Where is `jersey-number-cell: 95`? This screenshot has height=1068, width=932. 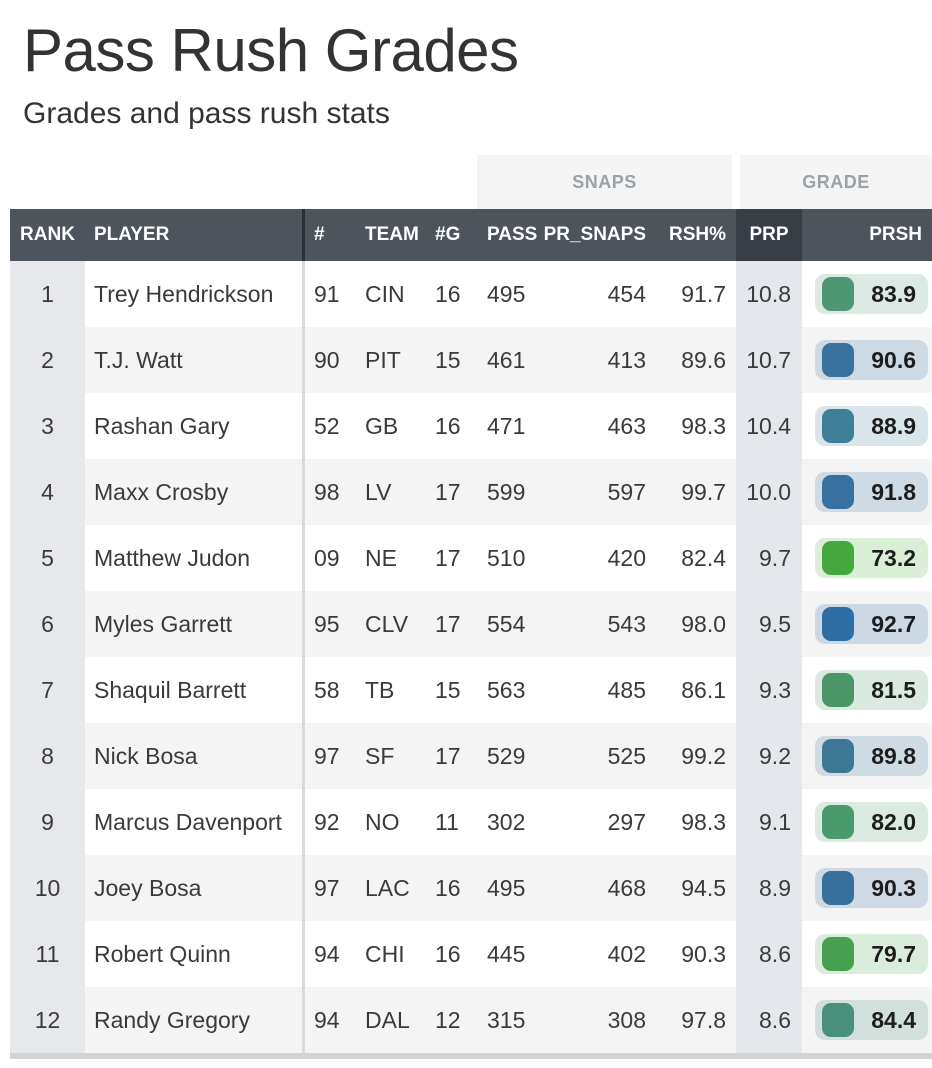 jersey-number-cell: 95 is located at coordinates (329, 624).